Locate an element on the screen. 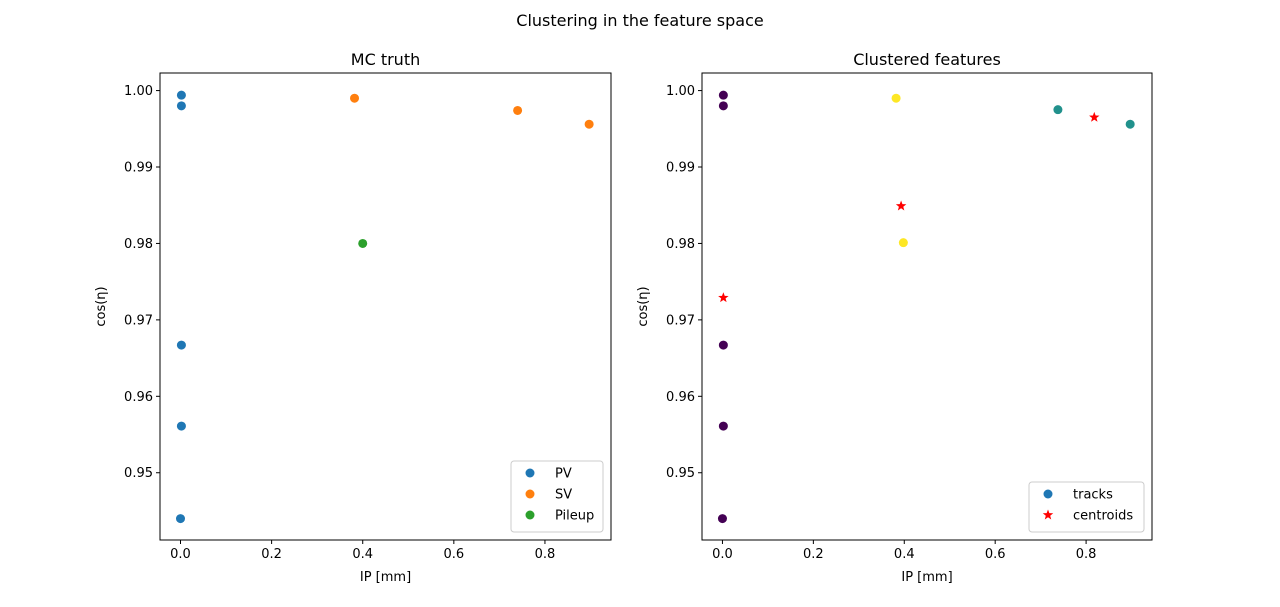  axes-title: MC truth is located at coordinates (385, 59).